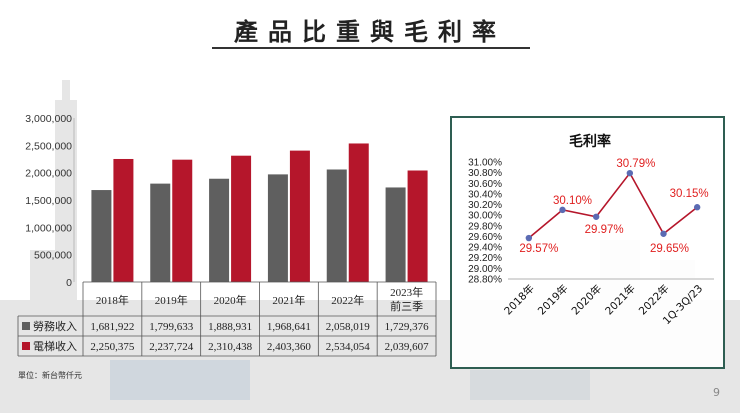 The height and width of the screenshot is (413, 740). I want to click on table-cell-value: 1,888,931, so click(230, 327).